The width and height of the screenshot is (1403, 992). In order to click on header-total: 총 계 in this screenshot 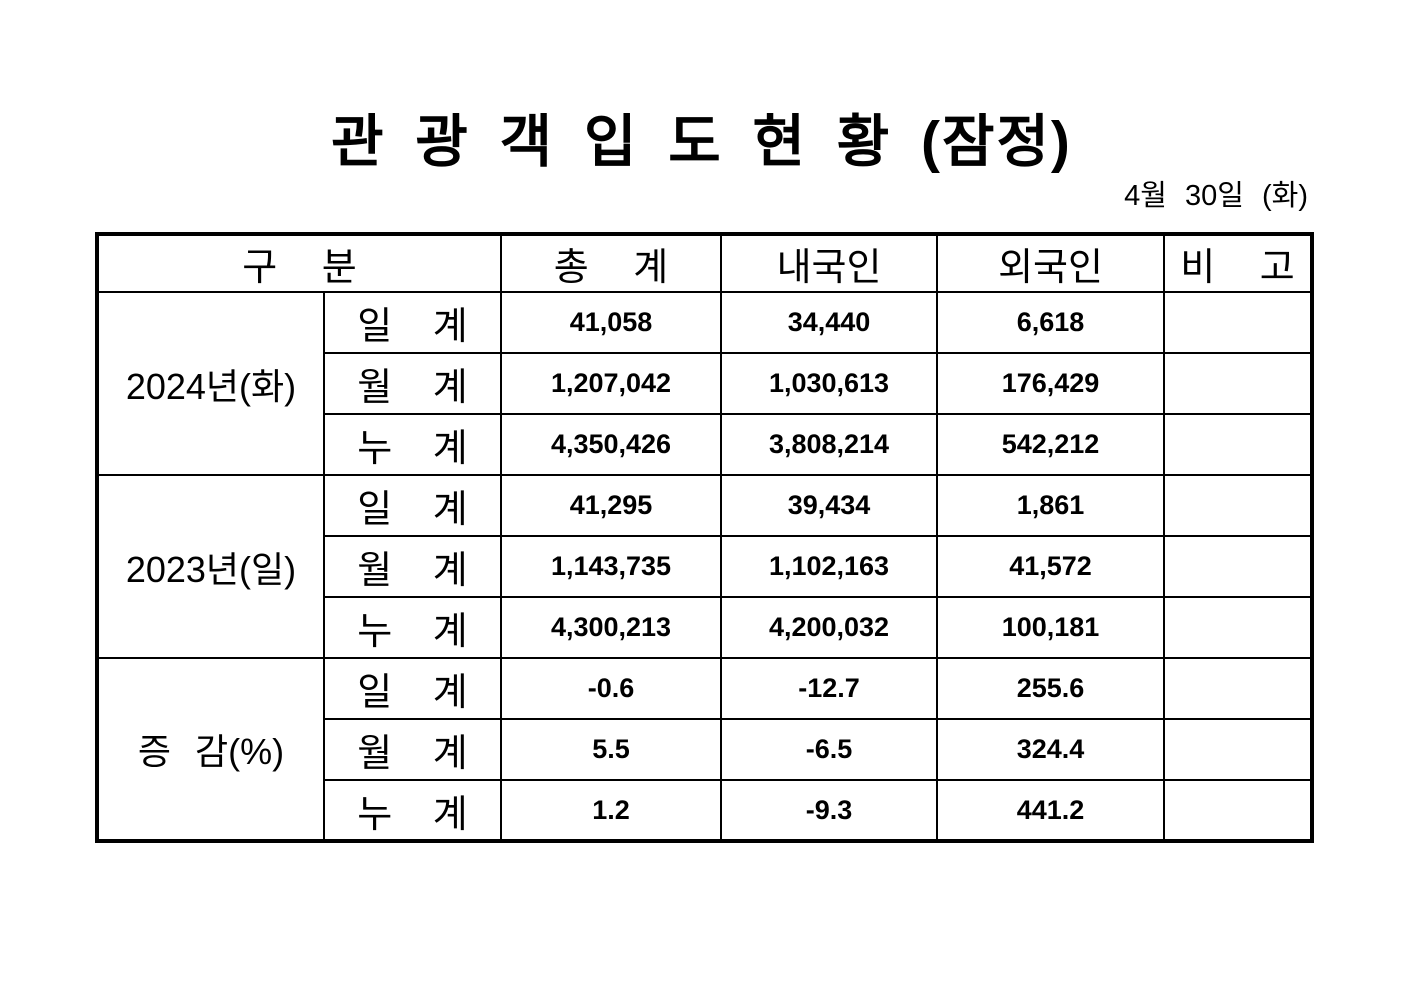, I will do `click(611, 263)`.